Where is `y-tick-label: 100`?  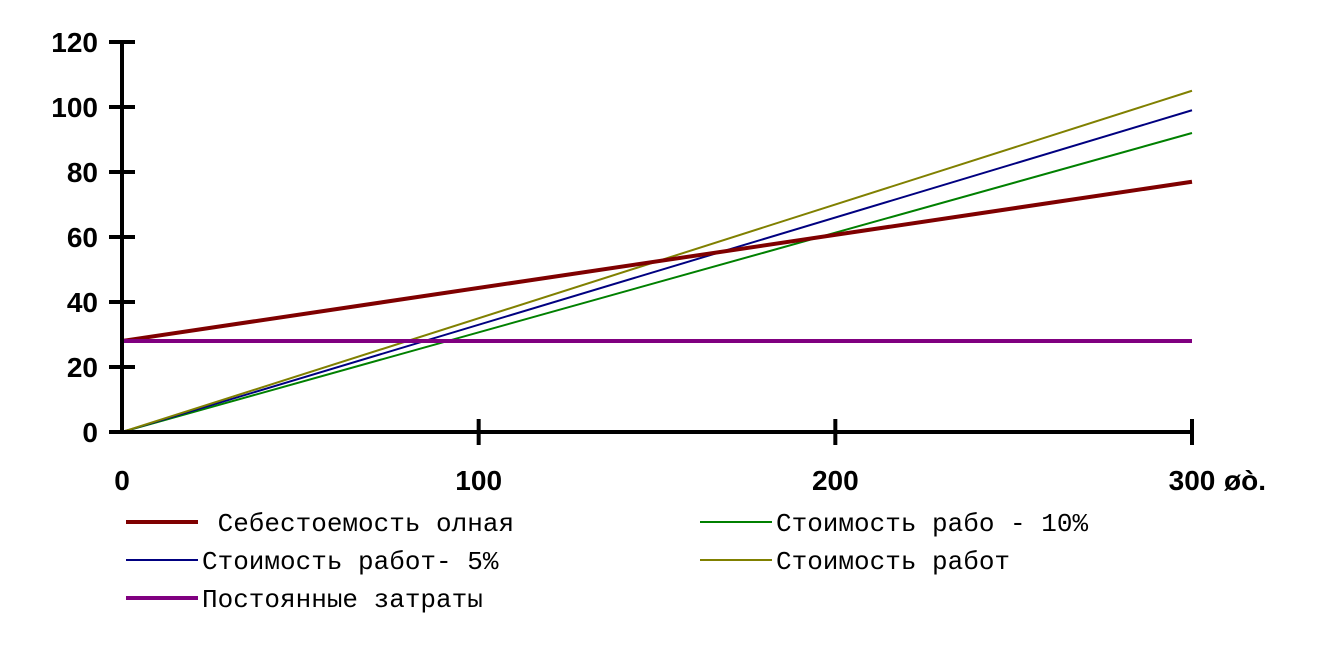 y-tick-label: 100 is located at coordinates (74, 107).